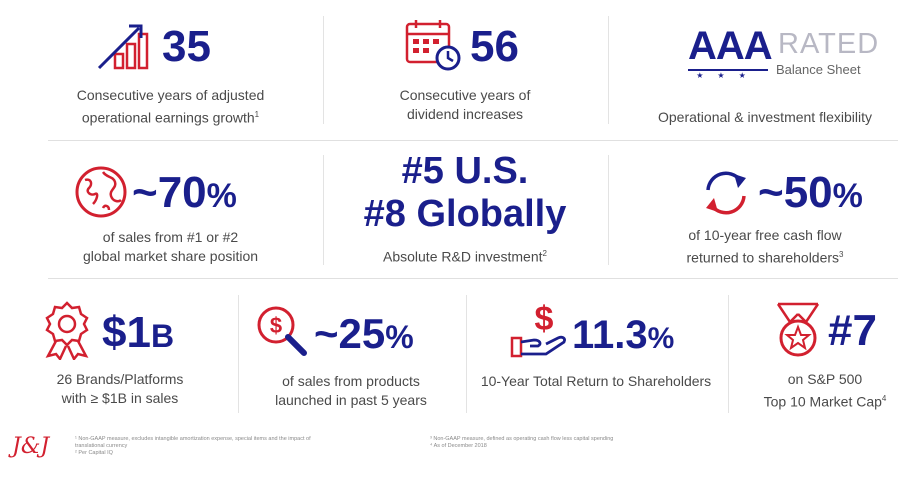 Image resolution: width=922 pixels, height=485 pixels. I want to click on stat-value: ~50%, so click(810, 192).